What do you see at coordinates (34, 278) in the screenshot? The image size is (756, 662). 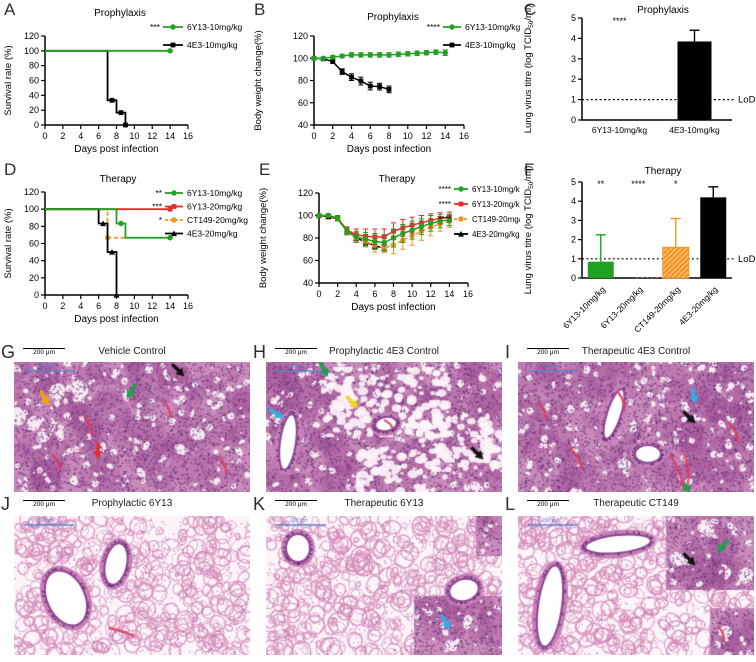 I see `svg-text: 20` at bounding box center [34, 278].